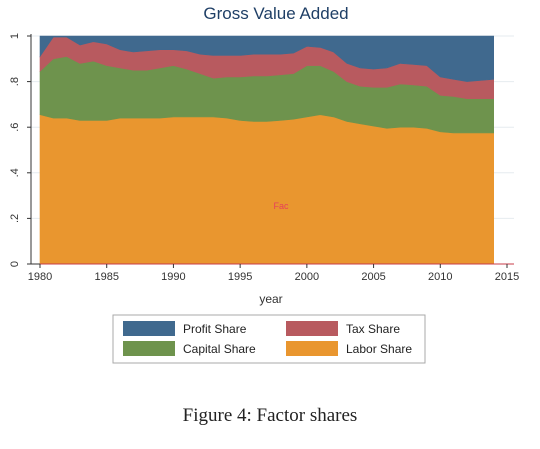  Describe the element at coordinates (219, 349) in the screenshot. I see `legend-label: Capital Share` at that location.